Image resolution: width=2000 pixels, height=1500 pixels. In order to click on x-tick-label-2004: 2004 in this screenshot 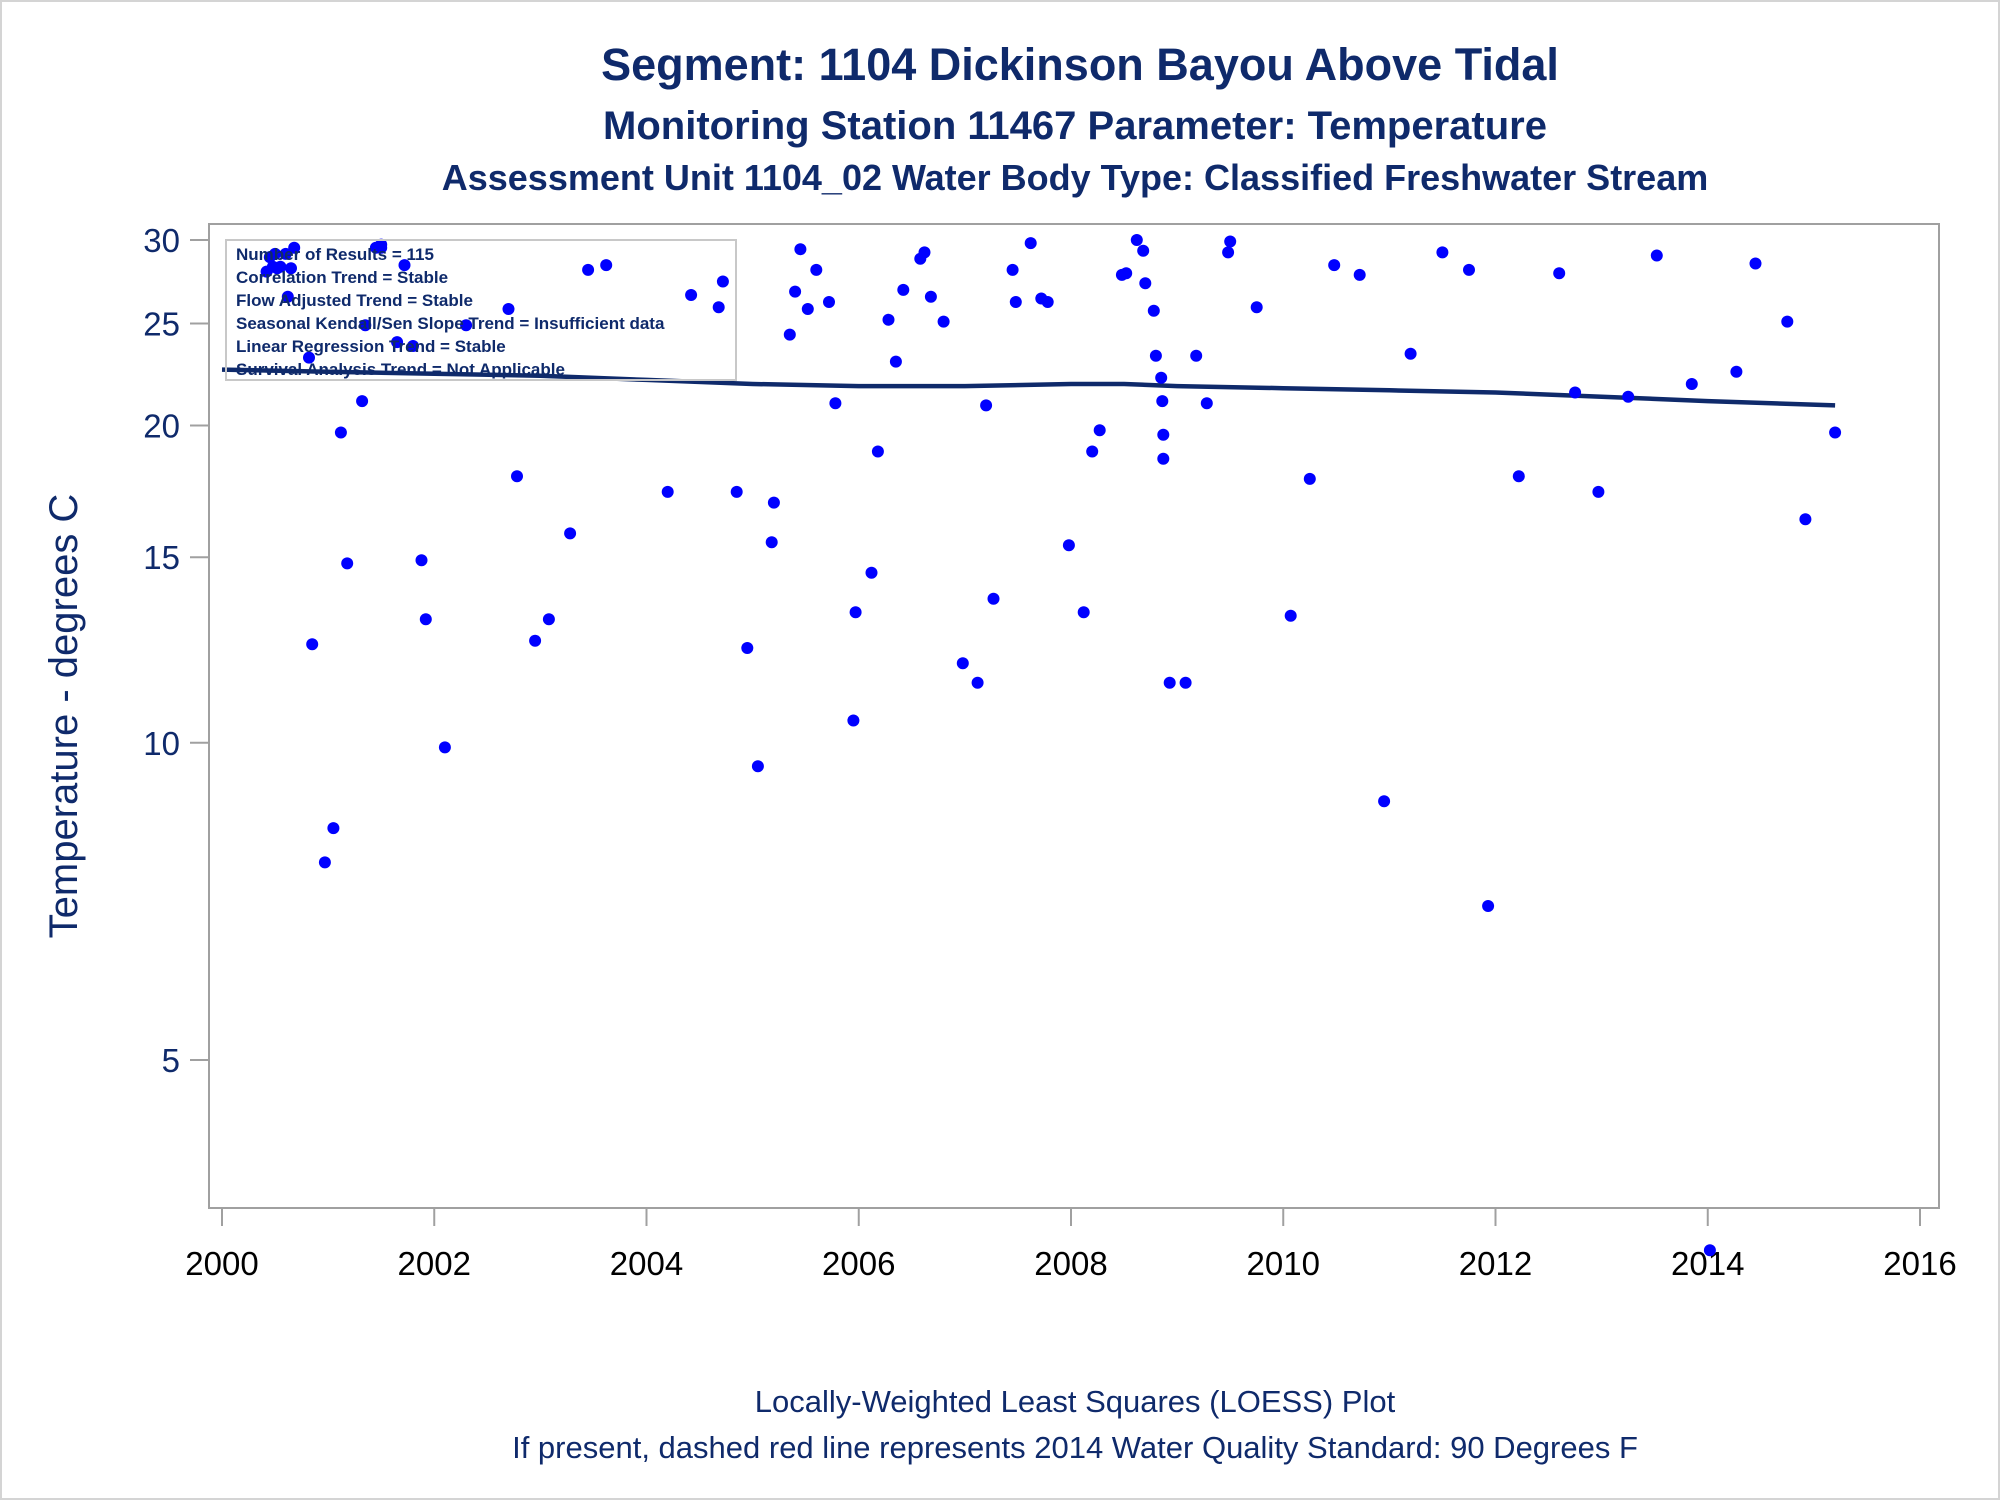, I will do `click(646, 1263)`.